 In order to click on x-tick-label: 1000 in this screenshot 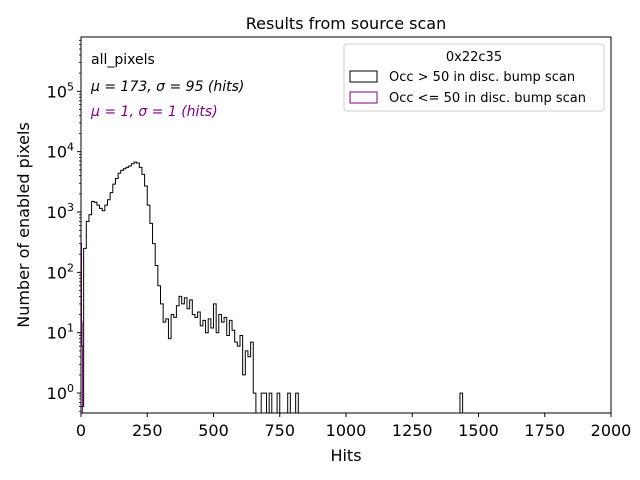, I will do `click(346, 430)`.